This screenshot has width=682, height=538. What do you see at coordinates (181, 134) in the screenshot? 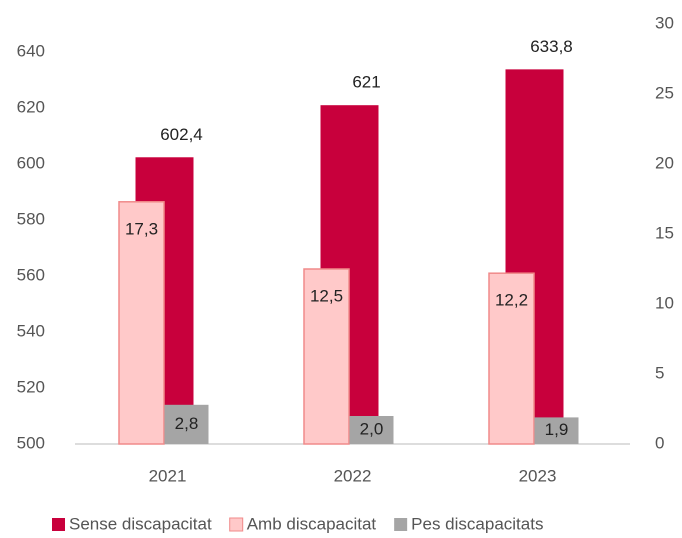
I see `data-label: 602,4` at bounding box center [181, 134].